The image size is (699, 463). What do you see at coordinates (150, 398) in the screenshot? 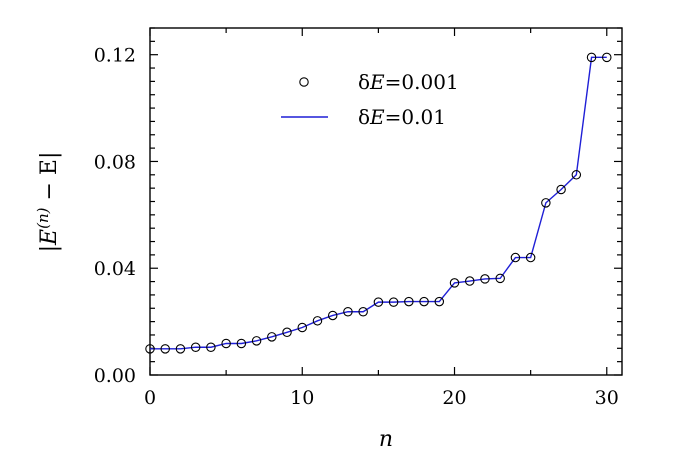
I see `x-tick-label: 0` at bounding box center [150, 398].